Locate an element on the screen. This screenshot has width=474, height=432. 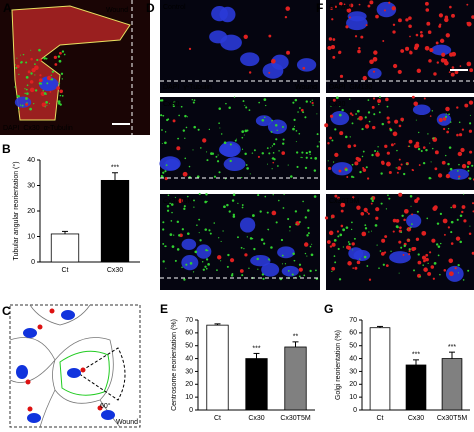
y-tick-label: 60 is located at coordinates (353, 333).